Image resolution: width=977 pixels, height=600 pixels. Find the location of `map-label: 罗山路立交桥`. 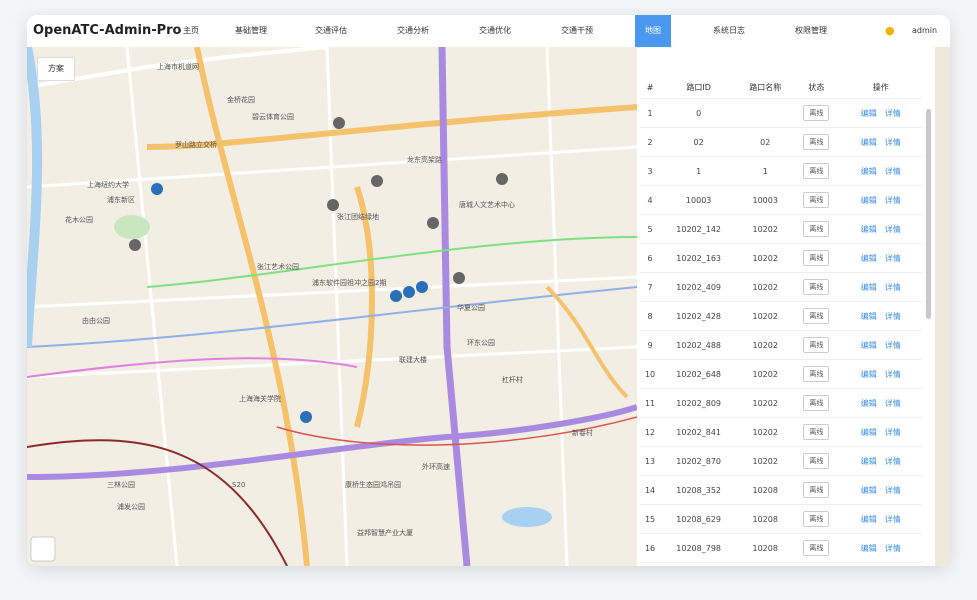

map-label: 罗山路立交桥 is located at coordinates (196, 144).